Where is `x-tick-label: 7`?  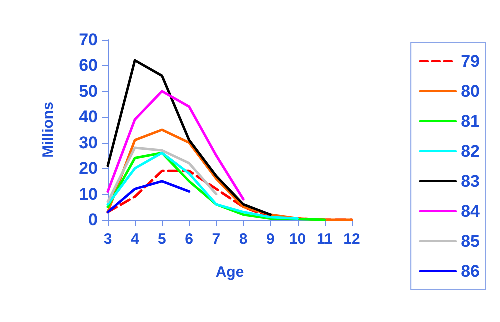
x-tick-label: 7 is located at coordinates (216, 239).